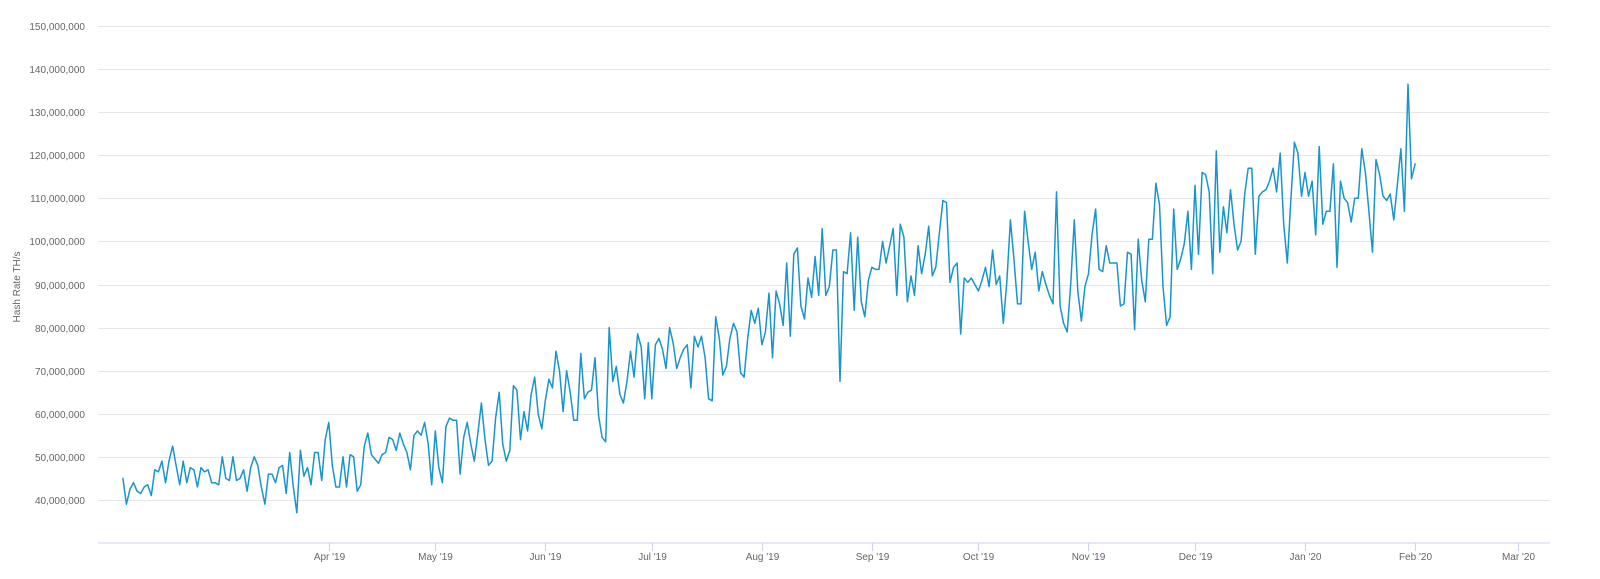 This screenshot has width=1600, height=579. What do you see at coordinates (57, 156) in the screenshot?
I see `y-tick-label: 120,000,000` at bounding box center [57, 156].